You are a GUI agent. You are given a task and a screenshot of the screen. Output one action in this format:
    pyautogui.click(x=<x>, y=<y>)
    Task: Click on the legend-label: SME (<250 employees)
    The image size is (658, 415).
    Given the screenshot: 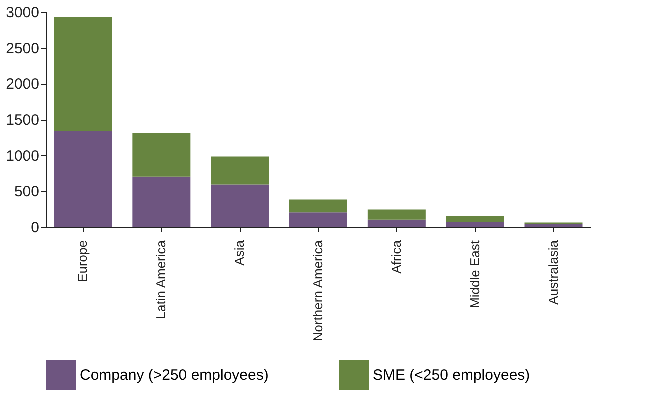 What is the action you would take?
    pyautogui.click(x=451, y=375)
    